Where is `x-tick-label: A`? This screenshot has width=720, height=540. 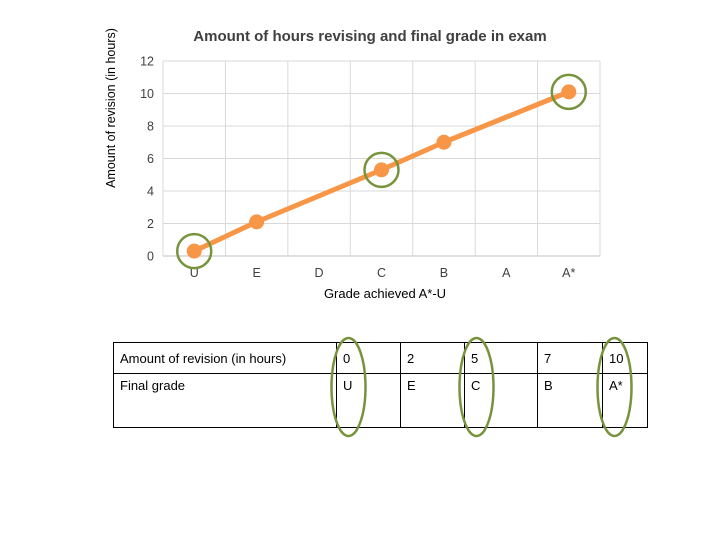 x-tick-label: A is located at coordinates (506, 273).